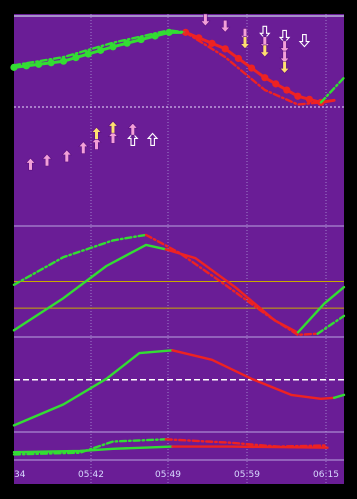 This screenshot has height=499, width=357. I want to click on time-tick-label: 05:59, so click(247, 475).